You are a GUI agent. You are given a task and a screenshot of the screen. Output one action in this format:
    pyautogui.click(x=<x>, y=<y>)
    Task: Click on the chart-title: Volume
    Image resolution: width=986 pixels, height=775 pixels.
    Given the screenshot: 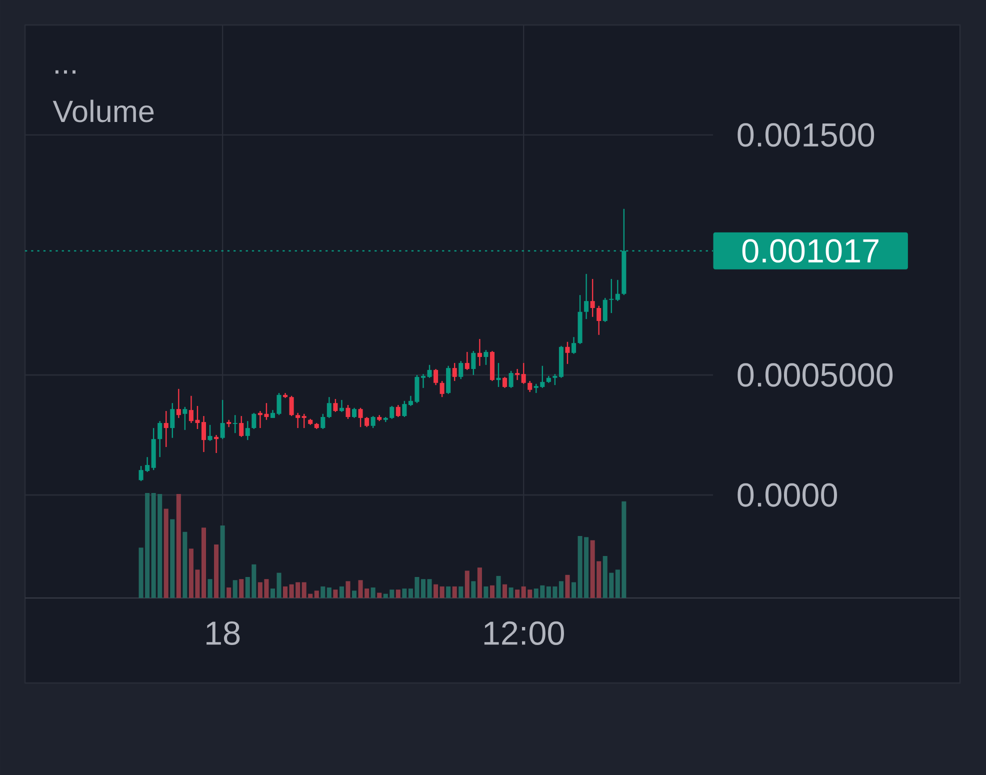 What is the action you would take?
    pyautogui.click(x=103, y=111)
    